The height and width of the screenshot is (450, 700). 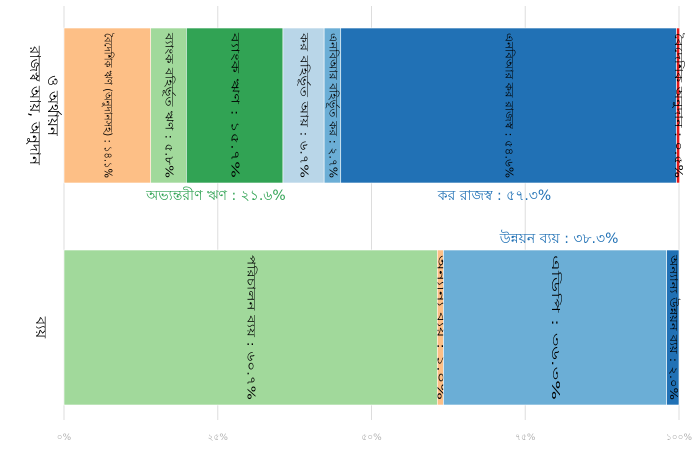 I want to click on segment-label: বৈদেশিক অনুদান : ০.৫%, so click(x=678, y=105).